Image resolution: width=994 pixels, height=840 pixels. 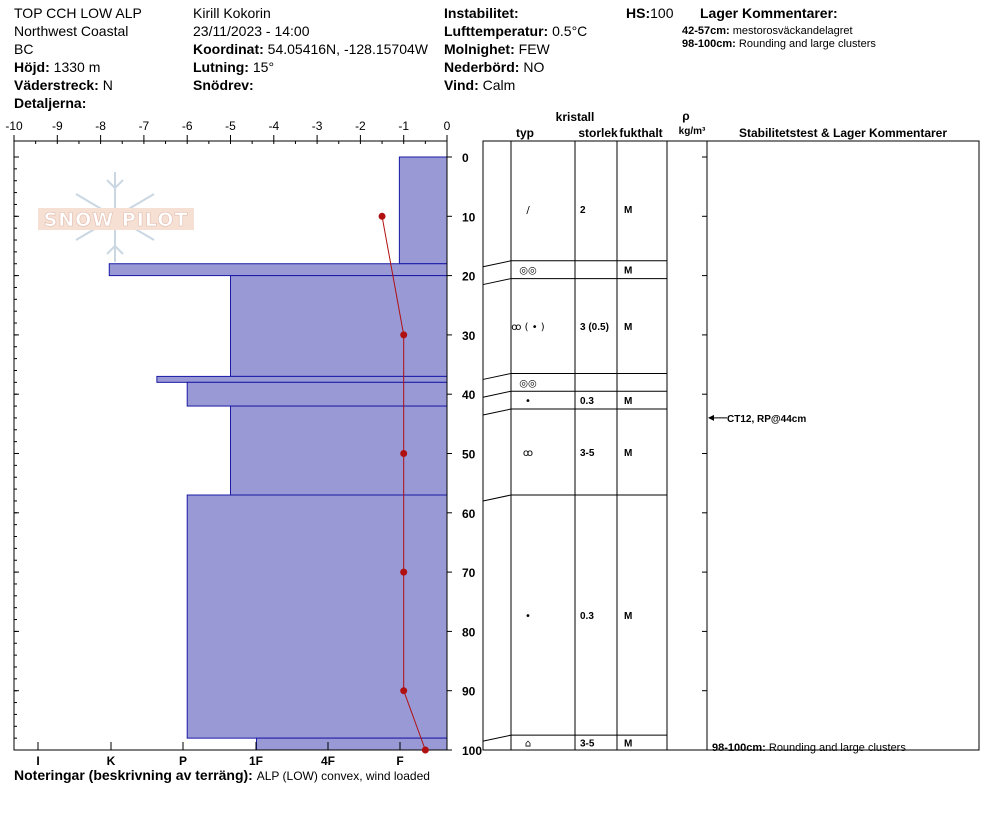 What do you see at coordinates (469, 514) in the screenshot?
I see `depth-tick-label: 60` at bounding box center [469, 514].